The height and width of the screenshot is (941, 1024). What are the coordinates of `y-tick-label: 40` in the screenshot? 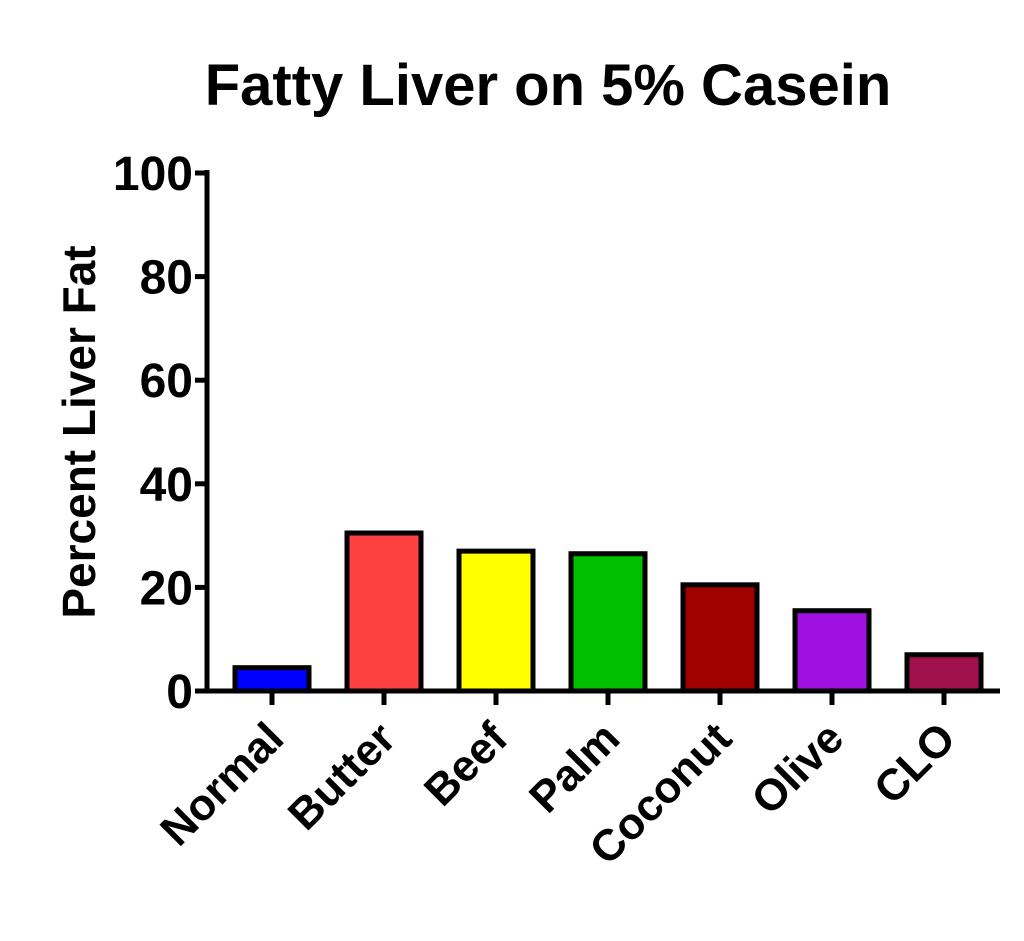 It's located at (166, 485).